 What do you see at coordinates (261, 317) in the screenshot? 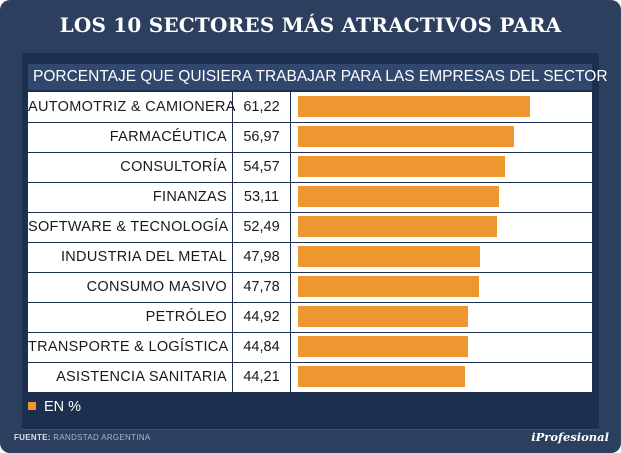
I see `value-label: 44,92` at bounding box center [261, 317].